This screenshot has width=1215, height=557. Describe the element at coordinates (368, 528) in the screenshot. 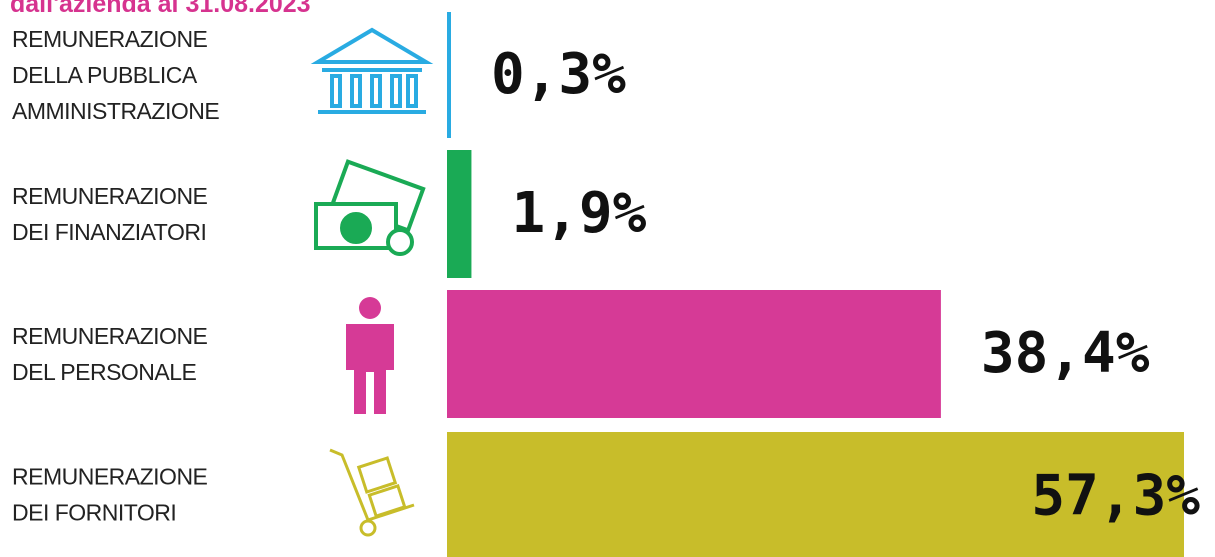

I see `icon-wheel` at that location.